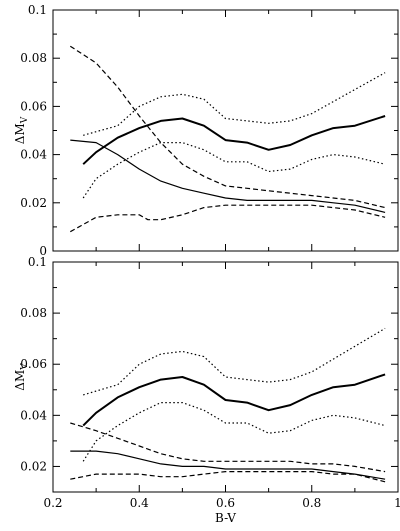 The image size is (400, 531). What do you see at coordinates (397, 503) in the screenshot?
I see `x-tick-label: 1` at bounding box center [397, 503].